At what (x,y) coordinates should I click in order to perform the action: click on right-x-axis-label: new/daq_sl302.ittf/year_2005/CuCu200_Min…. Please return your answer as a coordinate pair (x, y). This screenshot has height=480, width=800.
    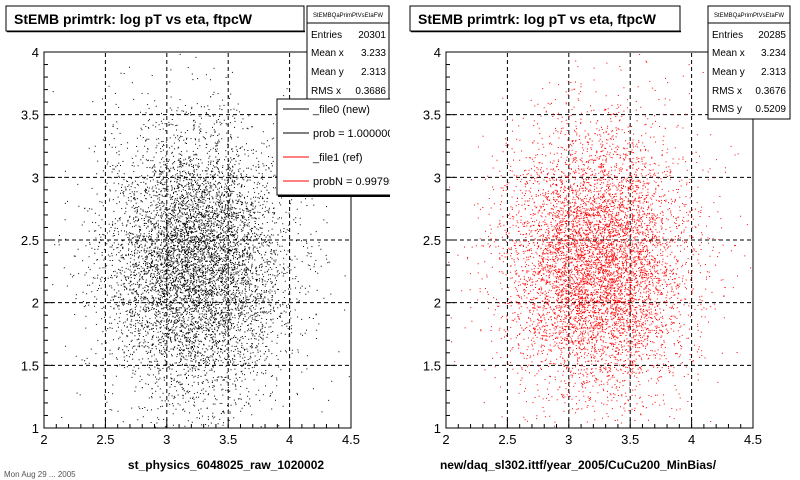
    Looking at the image, I should click on (578, 465).